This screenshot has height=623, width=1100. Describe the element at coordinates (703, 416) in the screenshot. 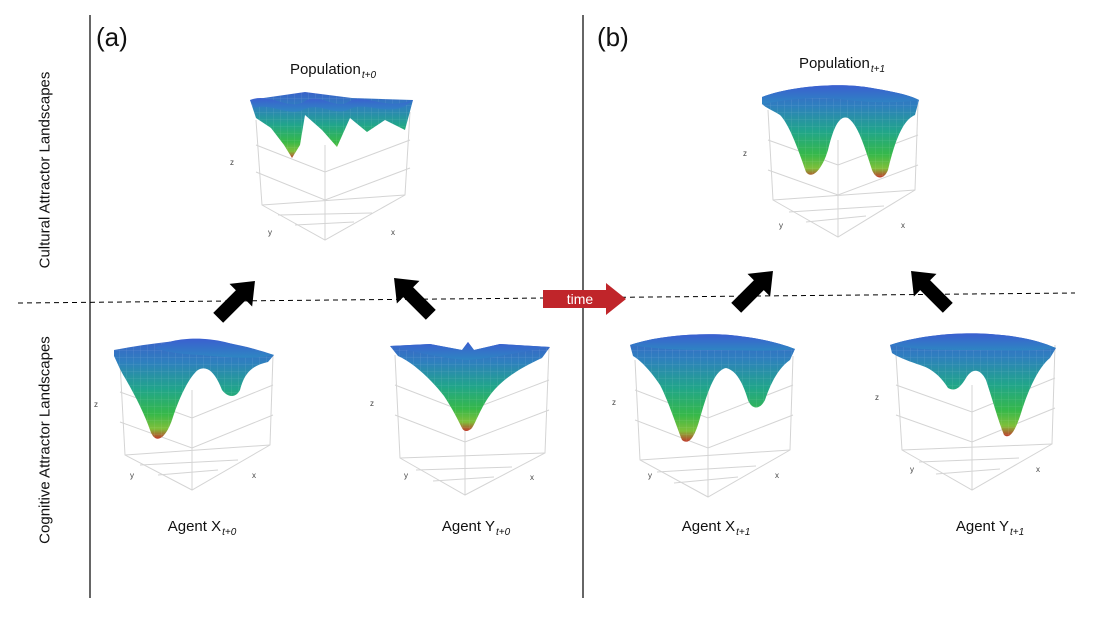

I see `surface-agent-x-t1: z y x` at that location.